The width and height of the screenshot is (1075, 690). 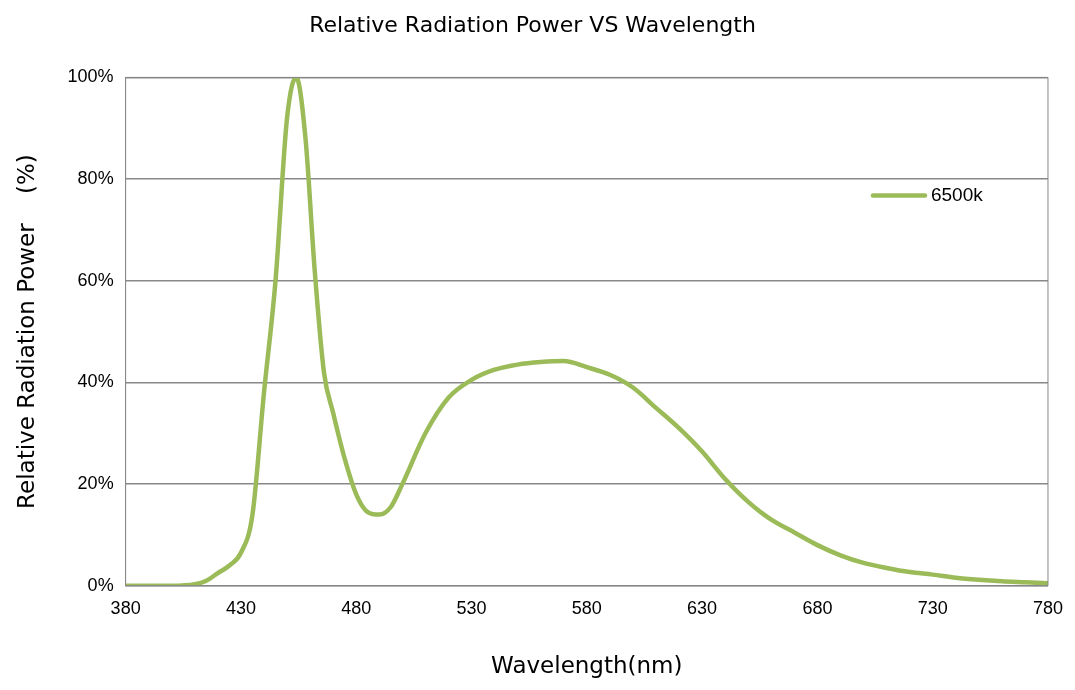 I want to click on x-tick-label: 730, so click(x=932, y=607).